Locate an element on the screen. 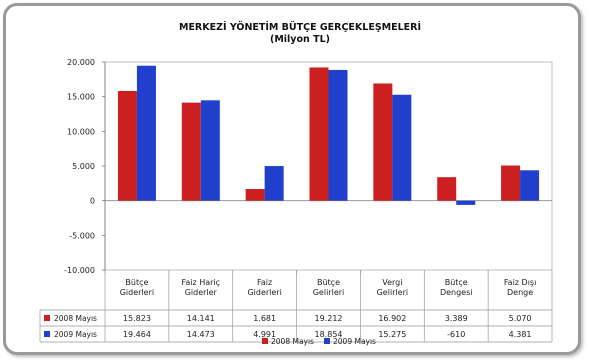 This screenshot has height=363, width=589. category-label: Giderler is located at coordinates (201, 292).